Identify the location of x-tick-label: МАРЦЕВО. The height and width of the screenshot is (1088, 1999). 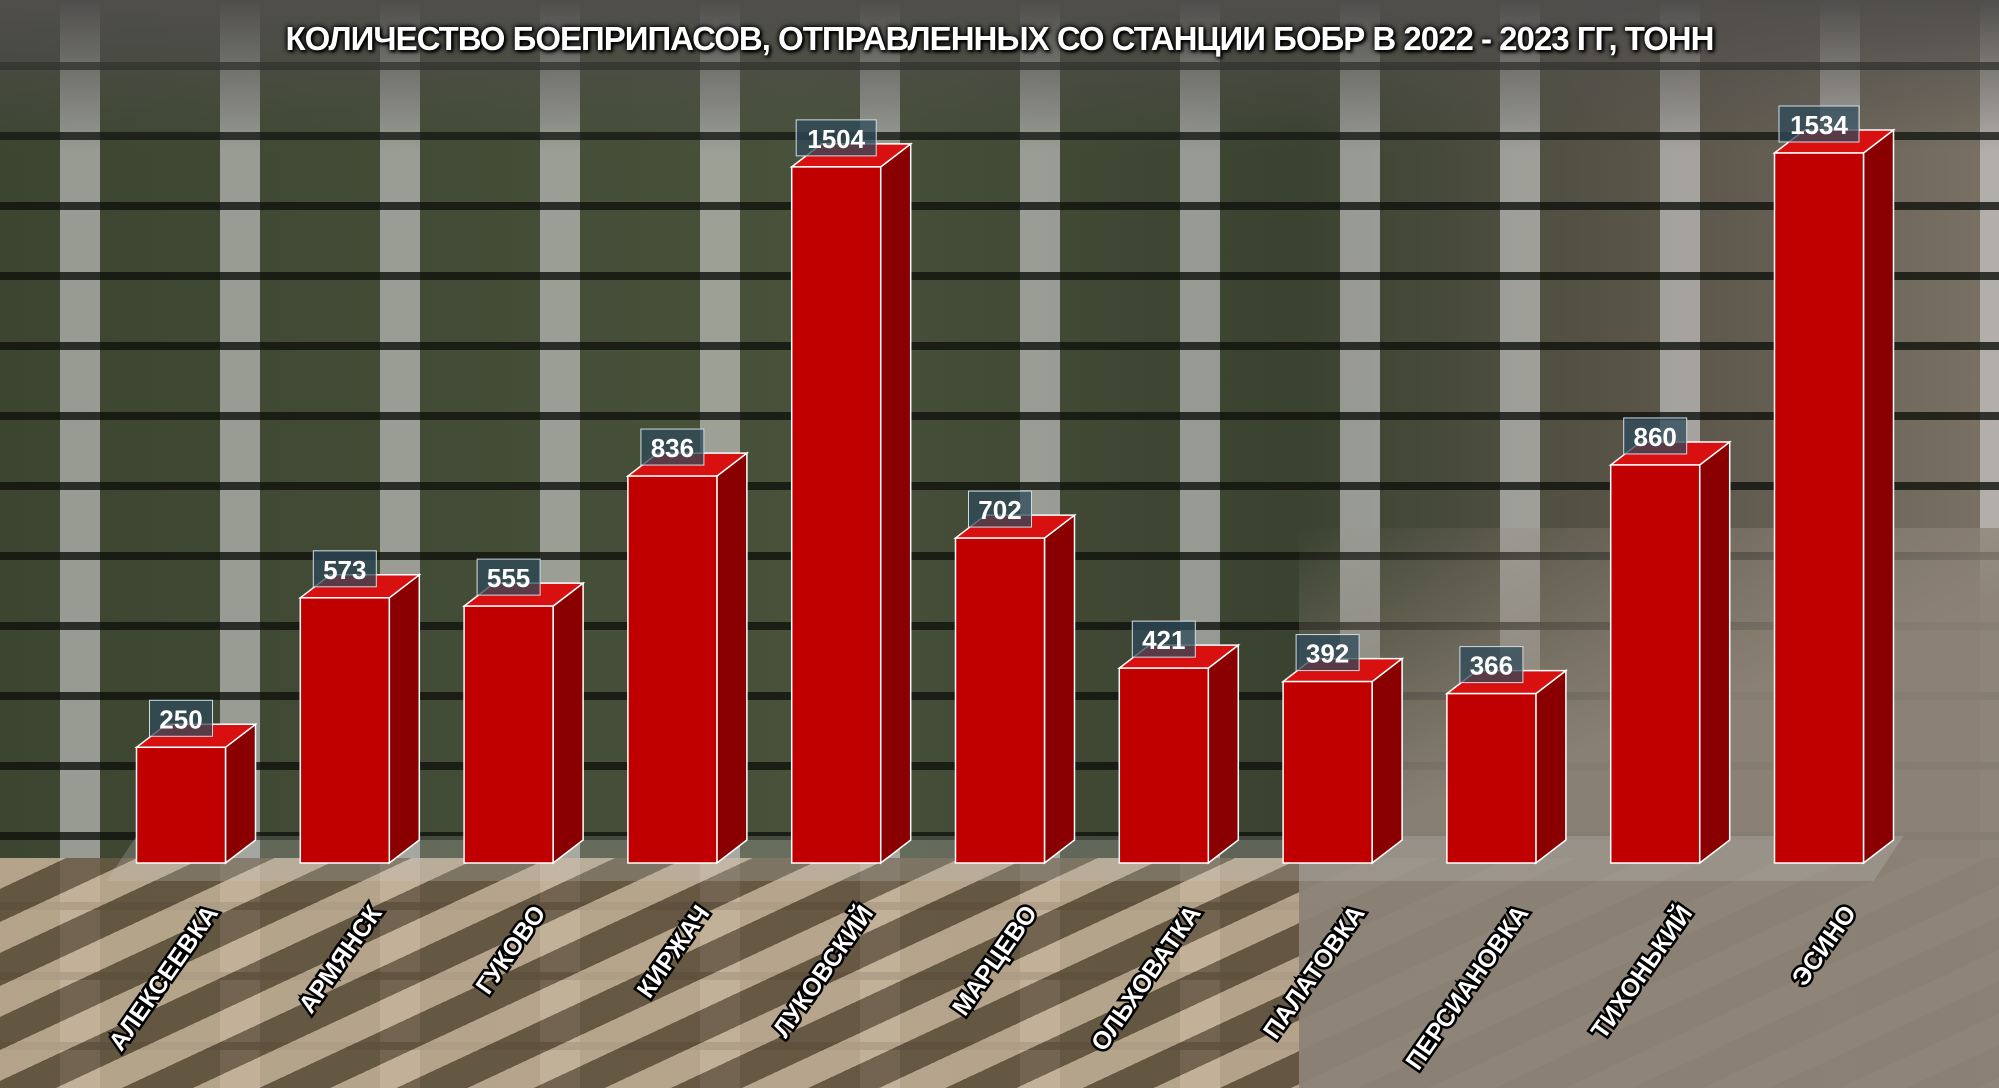
(995, 960).